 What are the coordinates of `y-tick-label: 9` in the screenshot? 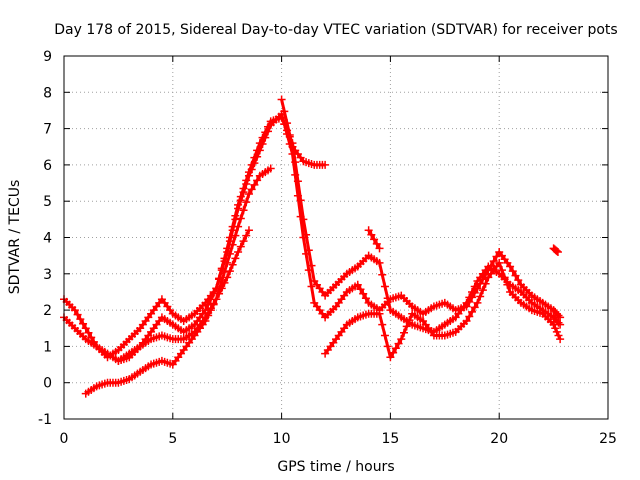 It's located at (47, 57).